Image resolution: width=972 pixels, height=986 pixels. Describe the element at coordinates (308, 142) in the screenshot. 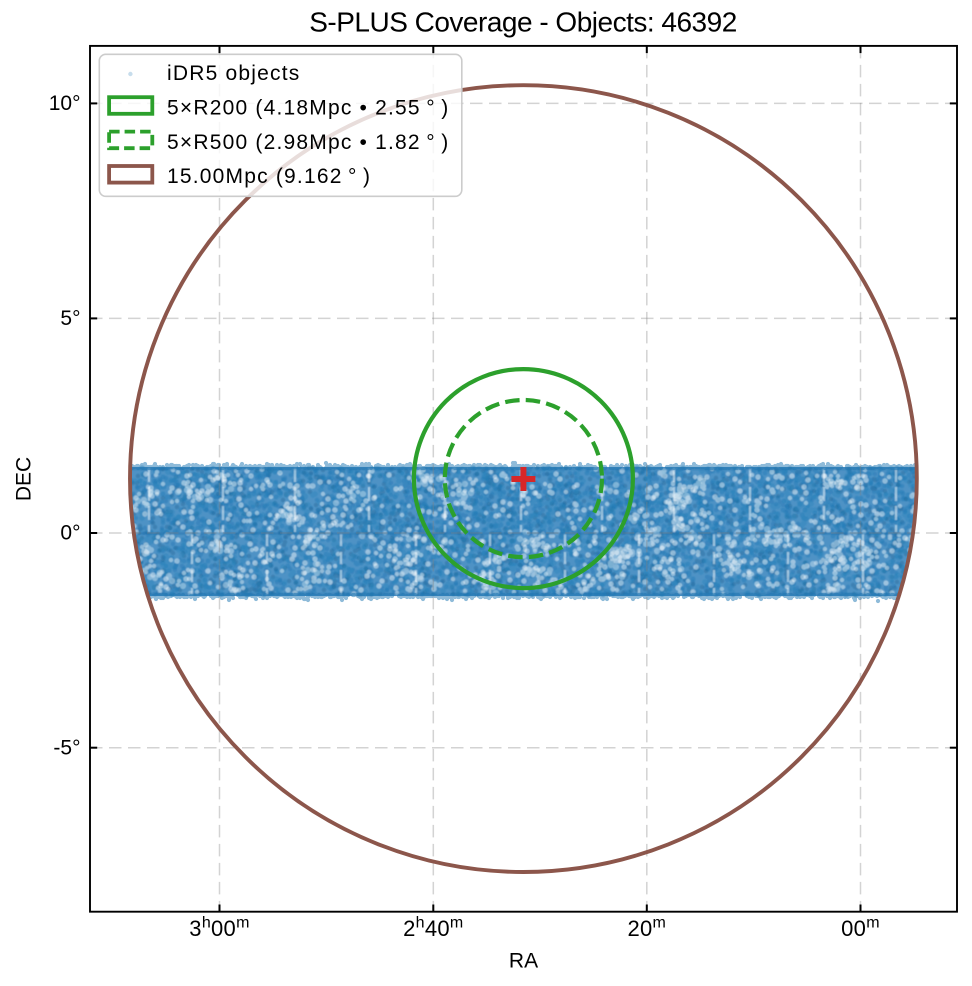

I see `svg-text: 5×R500 (2.98Mpc • 1.82 ° )` at that location.